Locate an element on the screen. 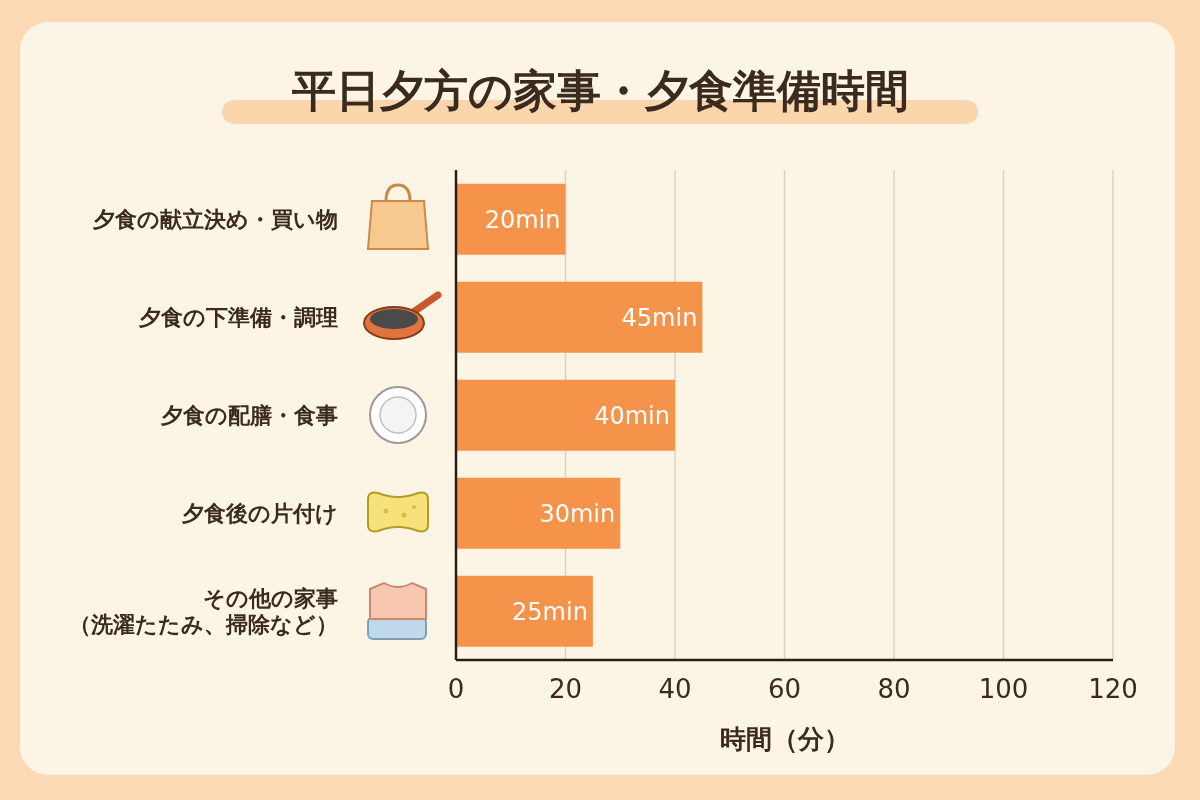 The height and width of the screenshot is (800, 1200). data-label: 20min is located at coordinates (522, 219).